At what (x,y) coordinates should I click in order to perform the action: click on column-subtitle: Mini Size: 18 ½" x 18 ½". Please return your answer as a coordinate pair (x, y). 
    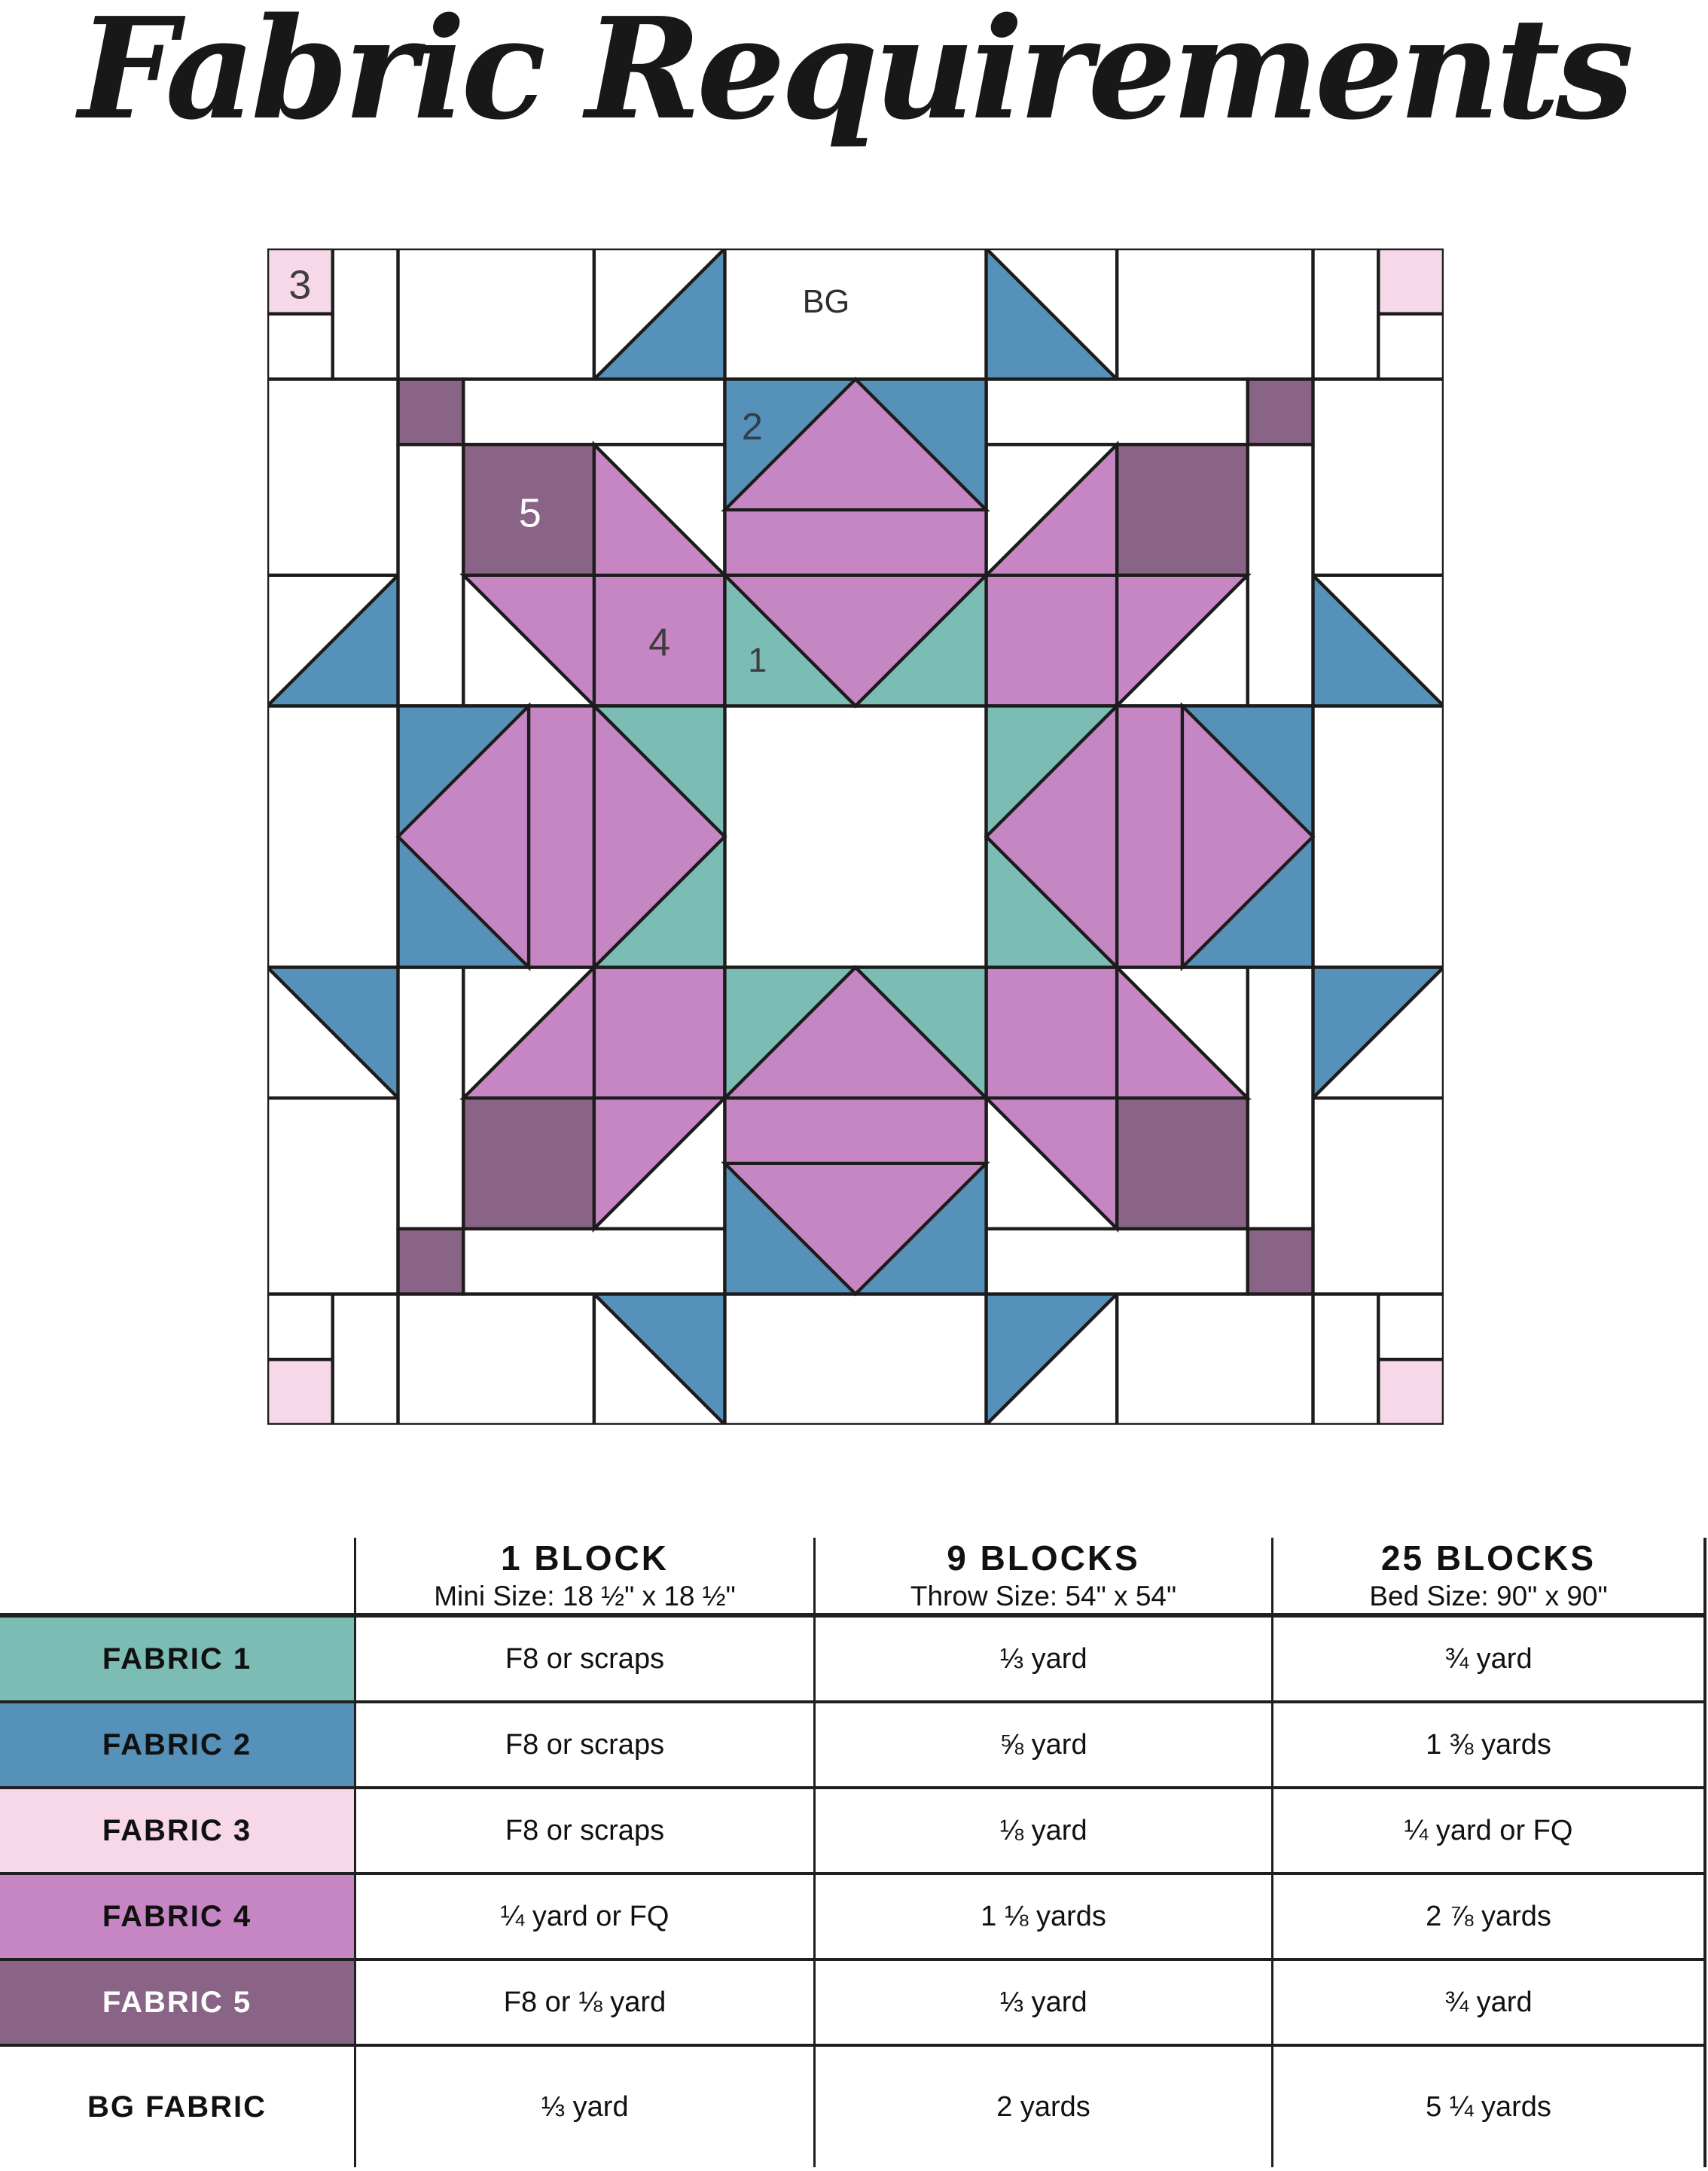
    Looking at the image, I should click on (585, 1595).